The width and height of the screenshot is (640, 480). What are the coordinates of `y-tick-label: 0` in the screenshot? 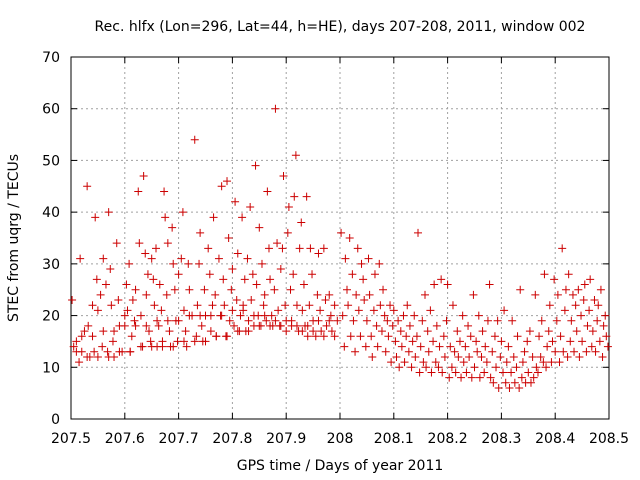 It's located at (55, 420).